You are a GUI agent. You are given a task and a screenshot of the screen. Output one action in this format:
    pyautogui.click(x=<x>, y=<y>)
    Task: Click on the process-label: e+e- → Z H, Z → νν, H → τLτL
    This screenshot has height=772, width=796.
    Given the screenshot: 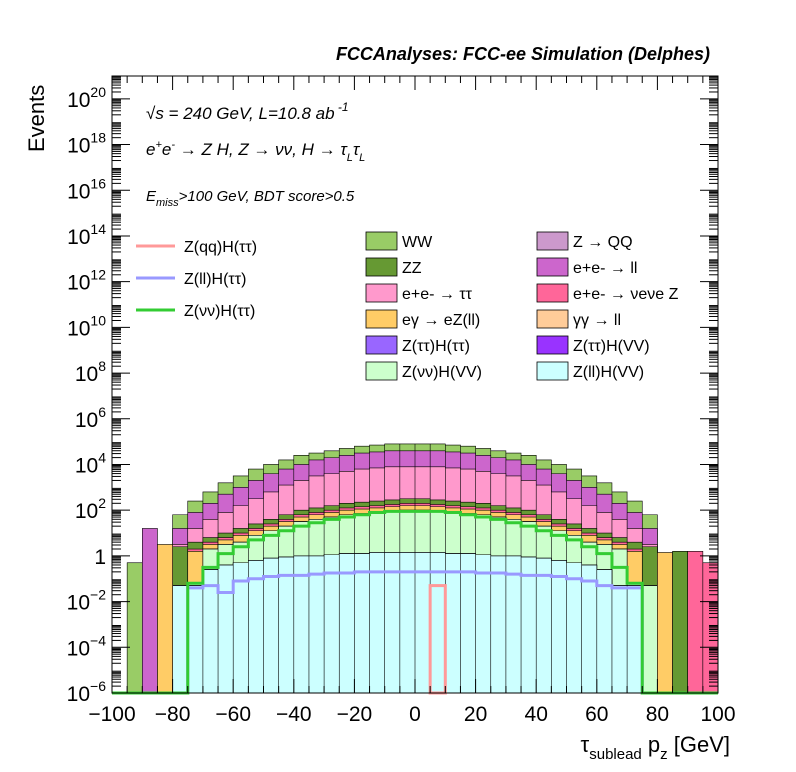 What is the action you would take?
    pyautogui.click(x=255, y=151)
    